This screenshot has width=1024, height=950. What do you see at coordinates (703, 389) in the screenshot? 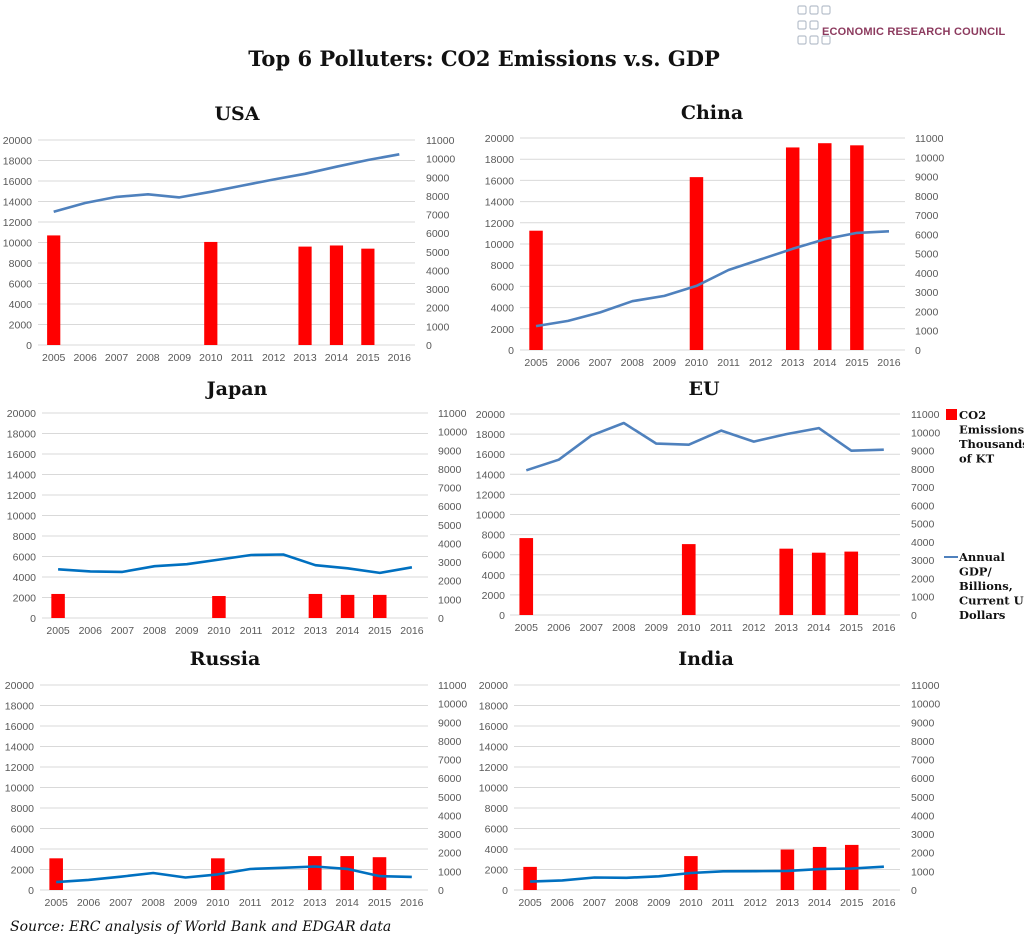
I see `panel-title: EU` at bounding box center [703, 389].